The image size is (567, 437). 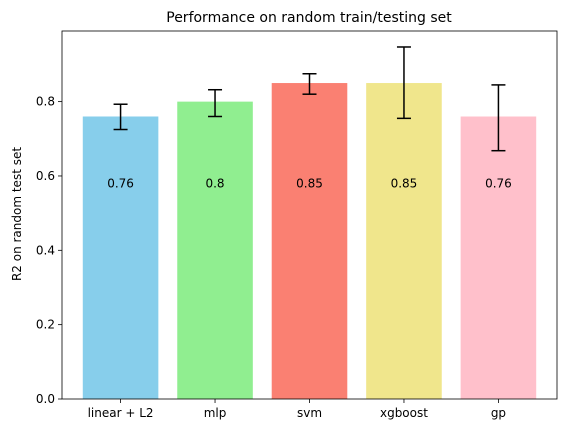 What do you see at coordinates (120, 183) in the screenshot?
I see `data-label-0: 0.76` at bounding box center [120, 183].